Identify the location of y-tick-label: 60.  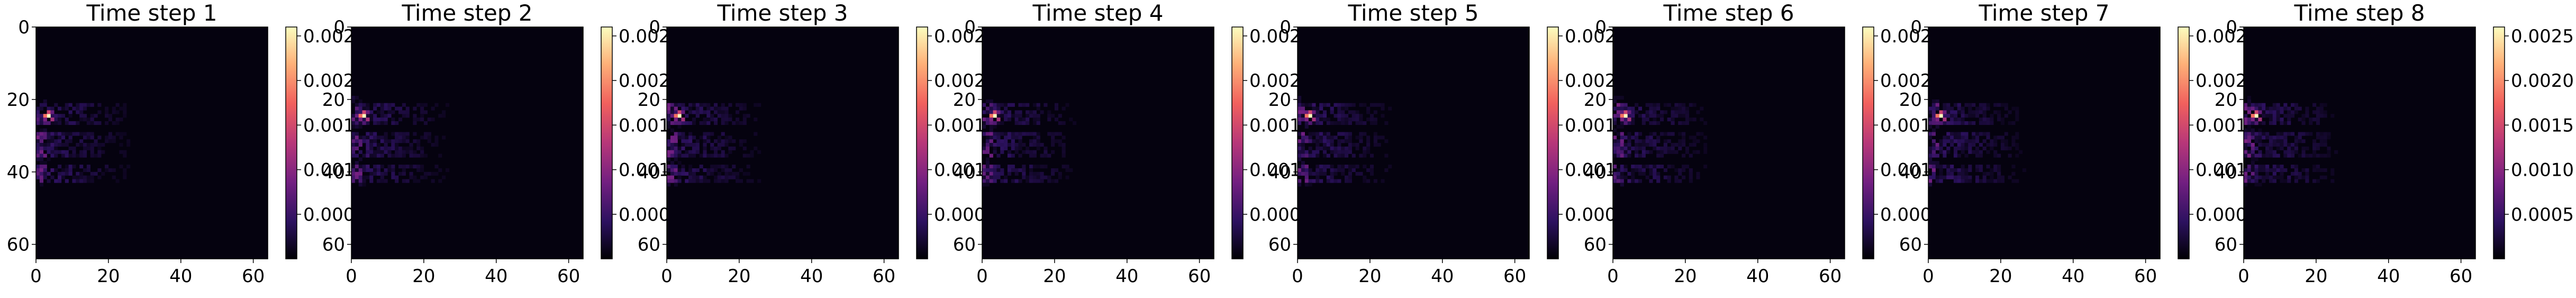
(1279, 245).